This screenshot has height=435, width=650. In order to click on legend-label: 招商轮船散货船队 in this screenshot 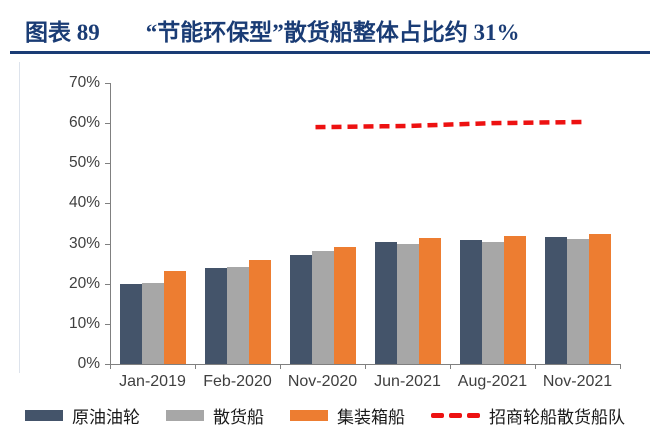, I will do `click(557, 417)`.